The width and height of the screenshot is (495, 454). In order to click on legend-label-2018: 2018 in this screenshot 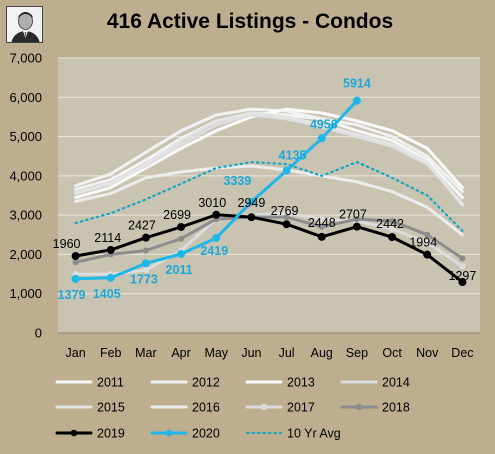, I will do `click(396, 408)`.